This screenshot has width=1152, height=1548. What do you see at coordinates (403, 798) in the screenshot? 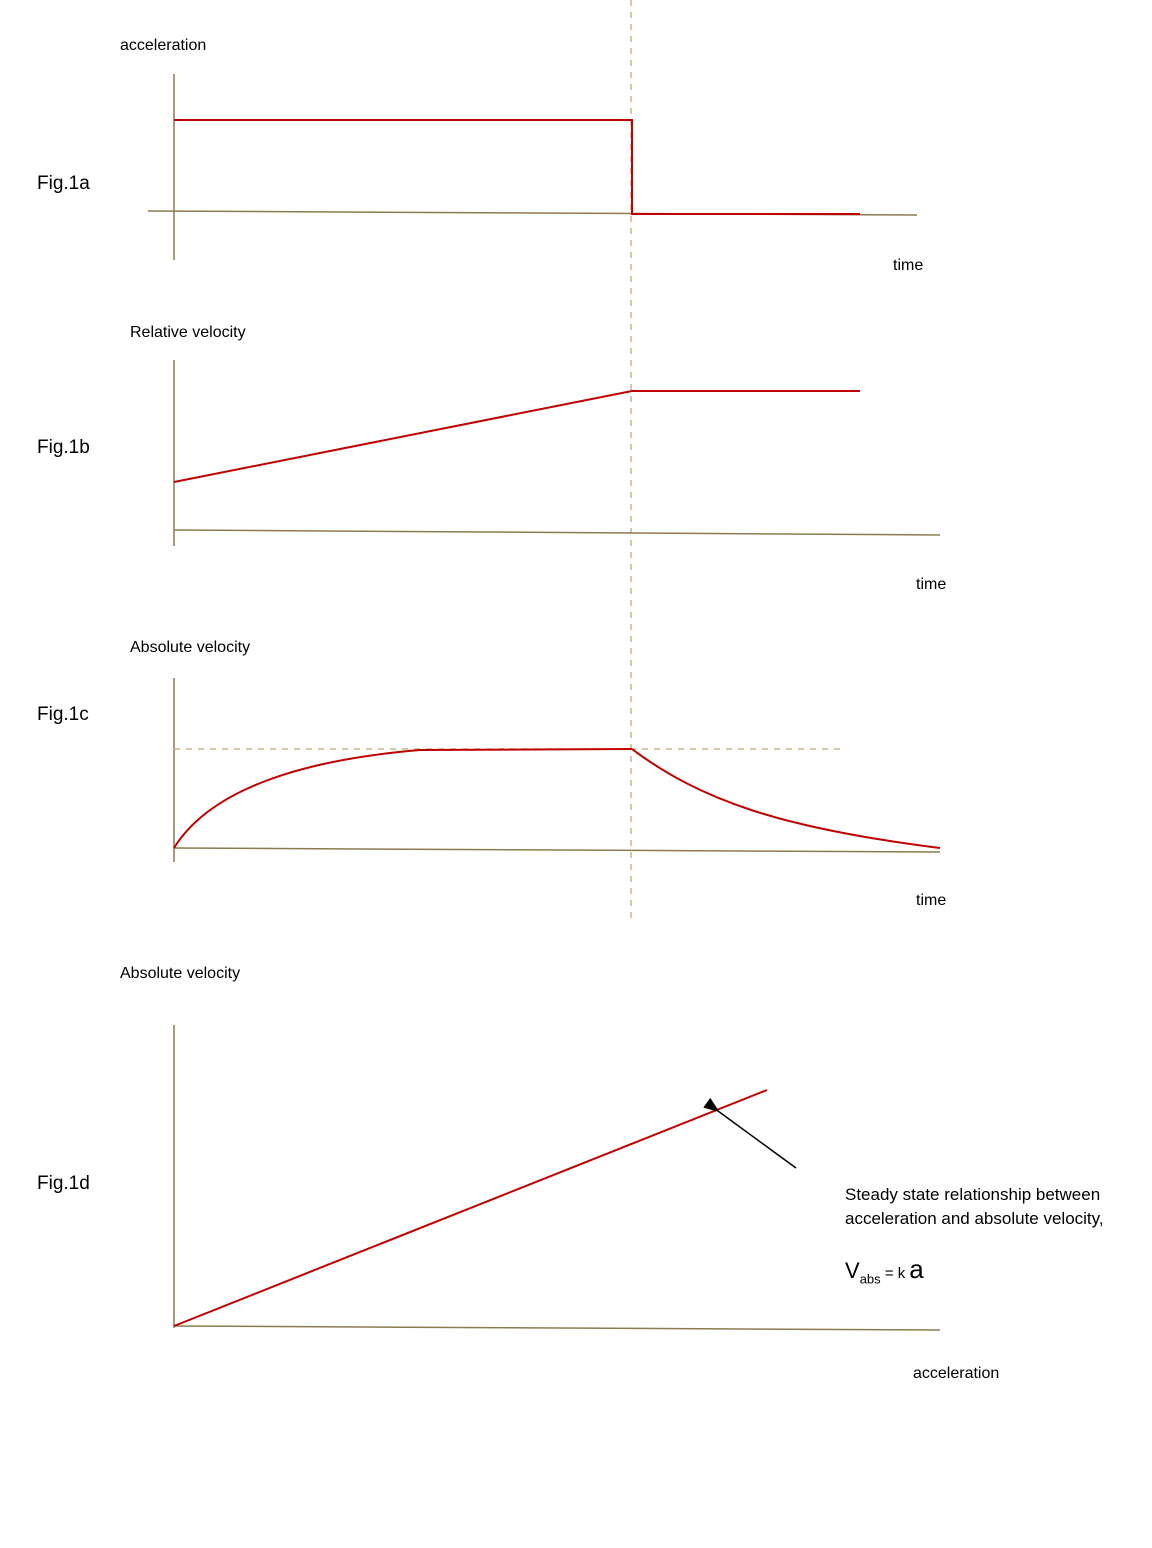
I see `fig-1c-absolute-velocity-rise` at bounding box center [403, 798].